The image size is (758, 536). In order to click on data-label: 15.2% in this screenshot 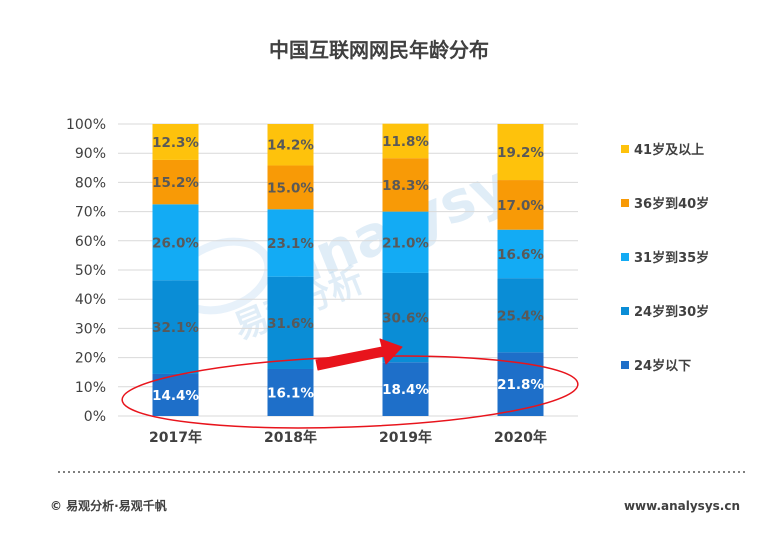, I will do `click(175, 183)`.